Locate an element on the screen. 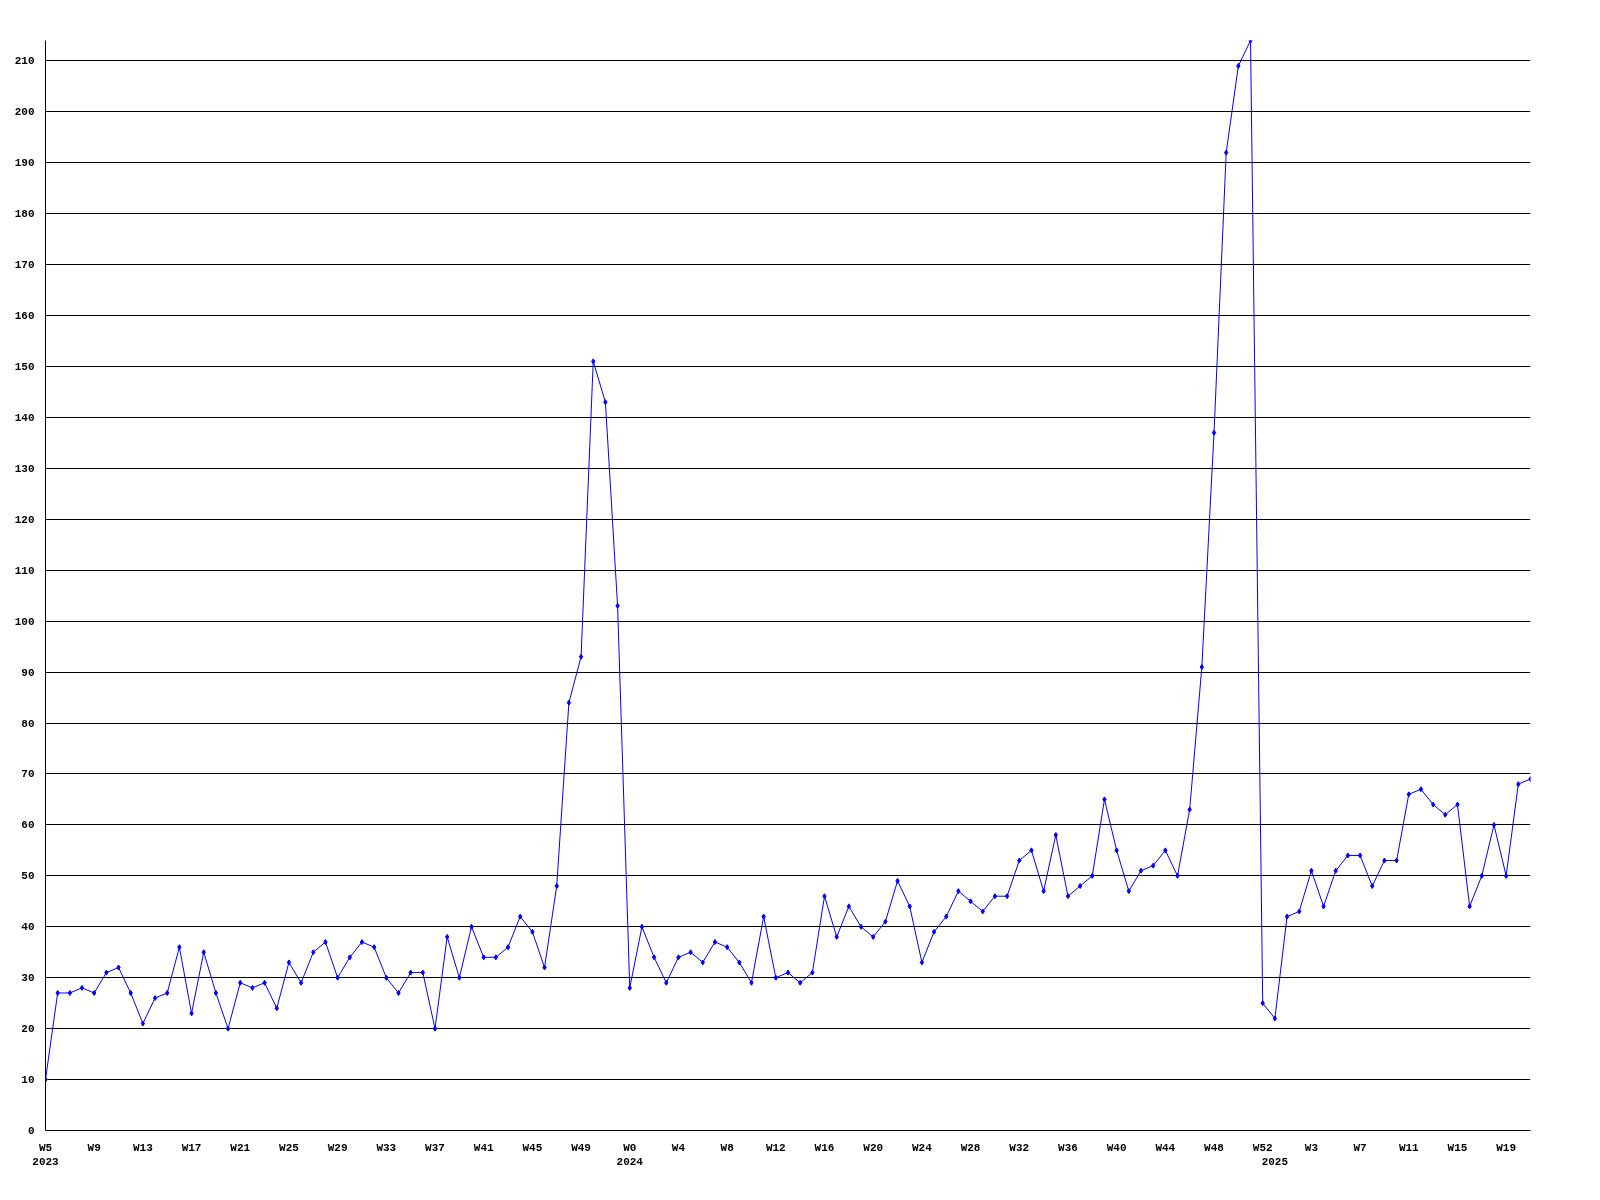 This screenshot has height=1200, width=1600. x-tick-label: W17 is located at coordinates (191, 1147).